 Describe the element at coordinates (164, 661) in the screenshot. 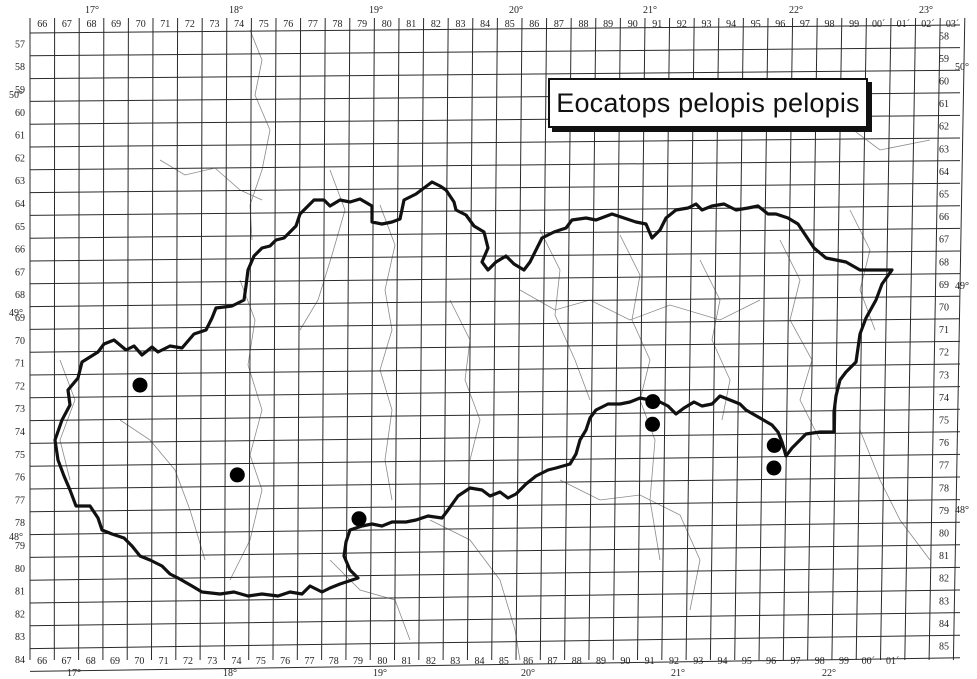

I see `grid-column-label-bottom: 71` at that location.